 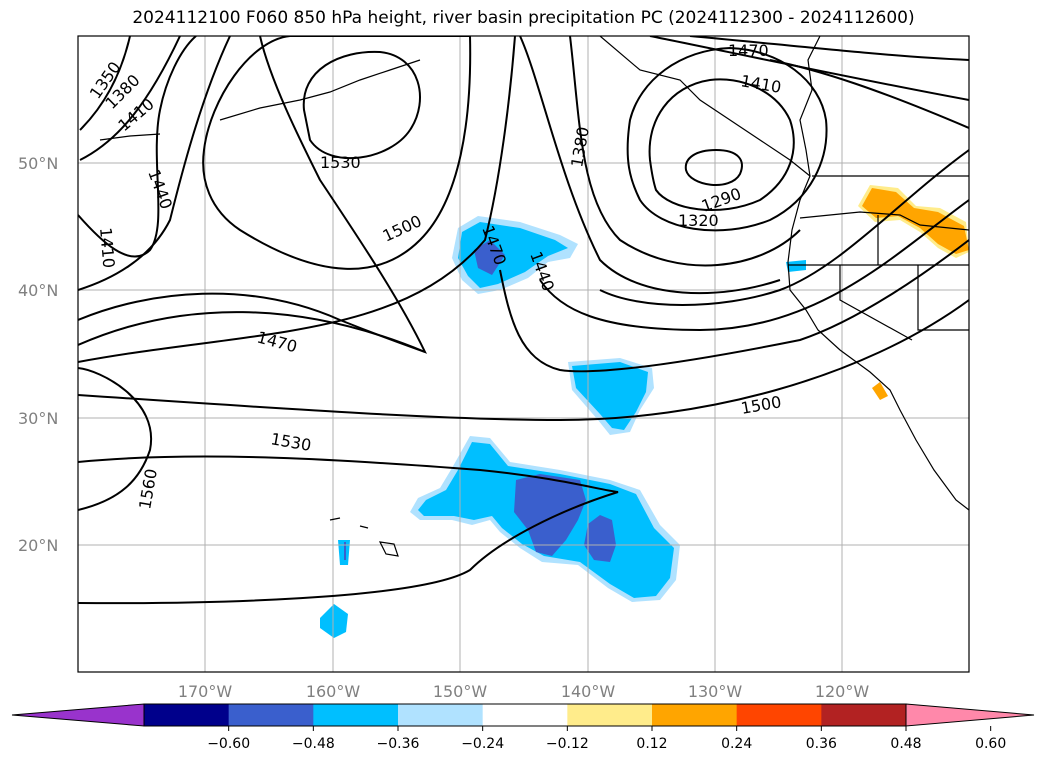 I want to click on lon-label: 170°W, so click(x=205, y=691).